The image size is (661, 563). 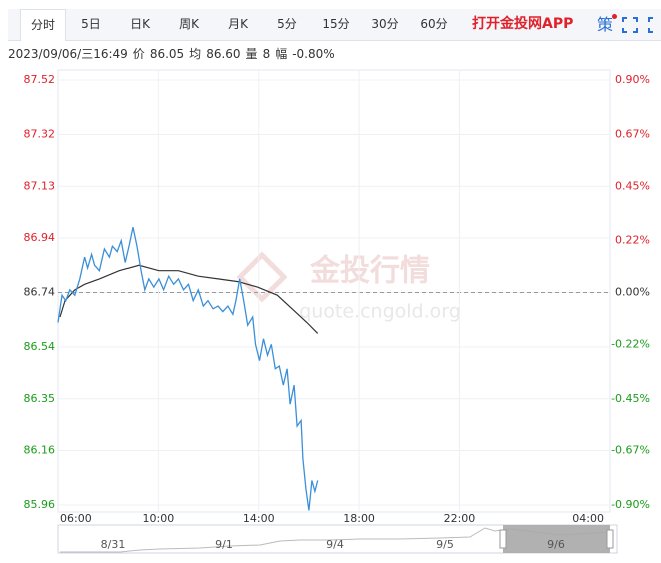 I want to click on x-tick-label: 18:00, so click(x=359, y=518).